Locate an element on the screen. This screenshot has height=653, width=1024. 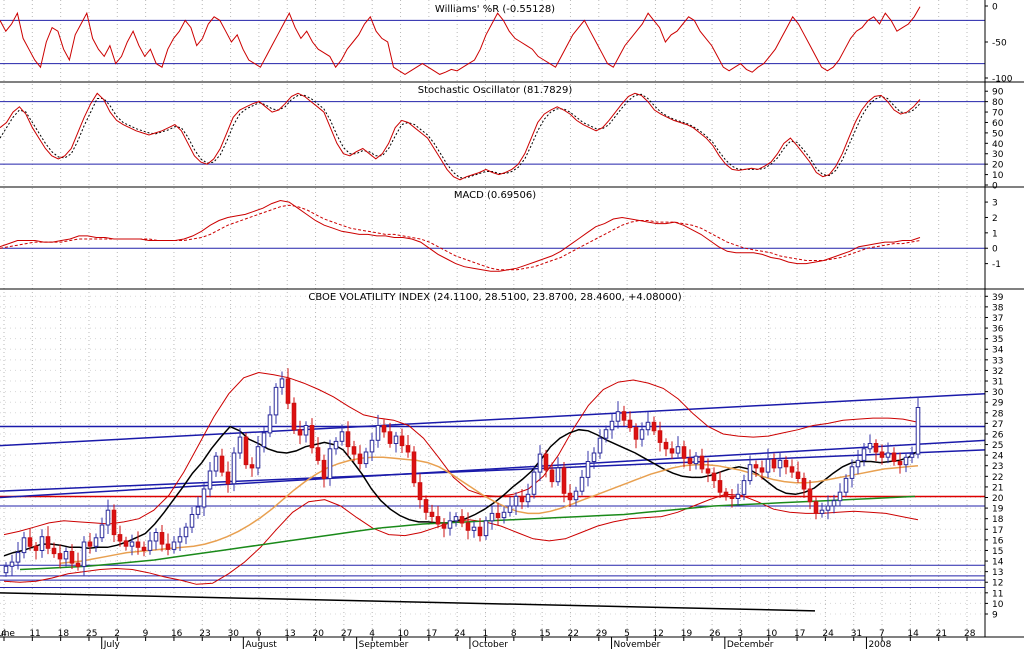
x-month-label: July is located at coordinates (112, 644).